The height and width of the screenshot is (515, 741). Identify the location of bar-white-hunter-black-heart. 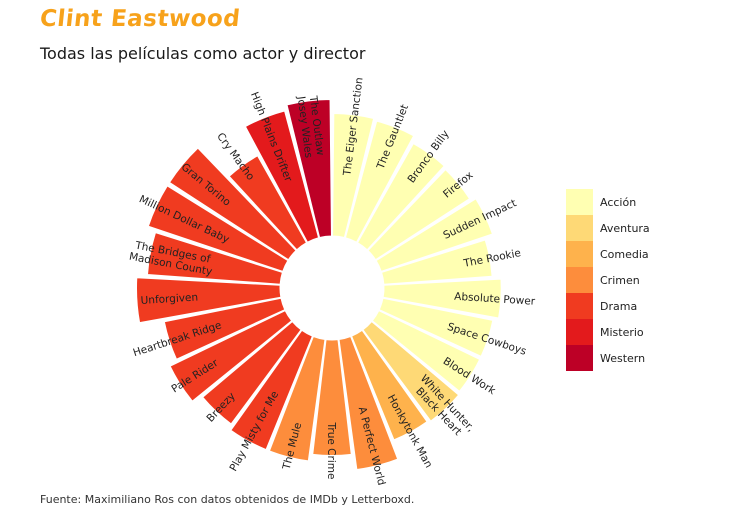
(411, 371).